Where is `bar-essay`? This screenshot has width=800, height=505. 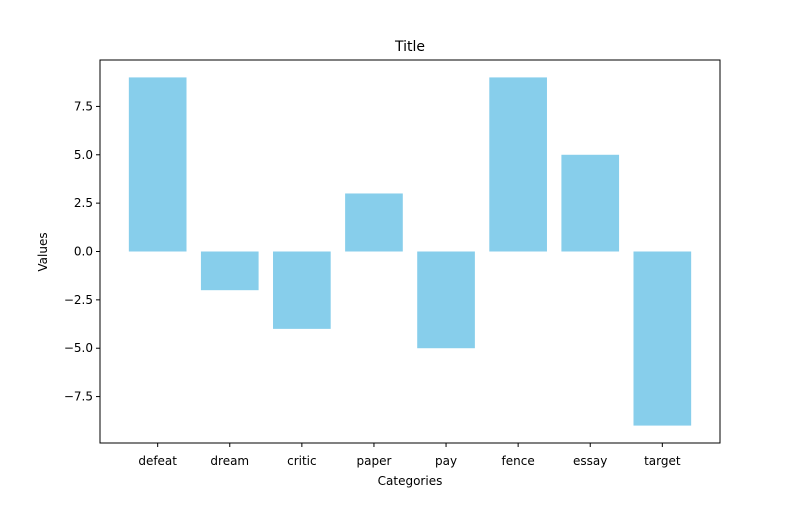 bar-essay is located at coordinates (590, 203).